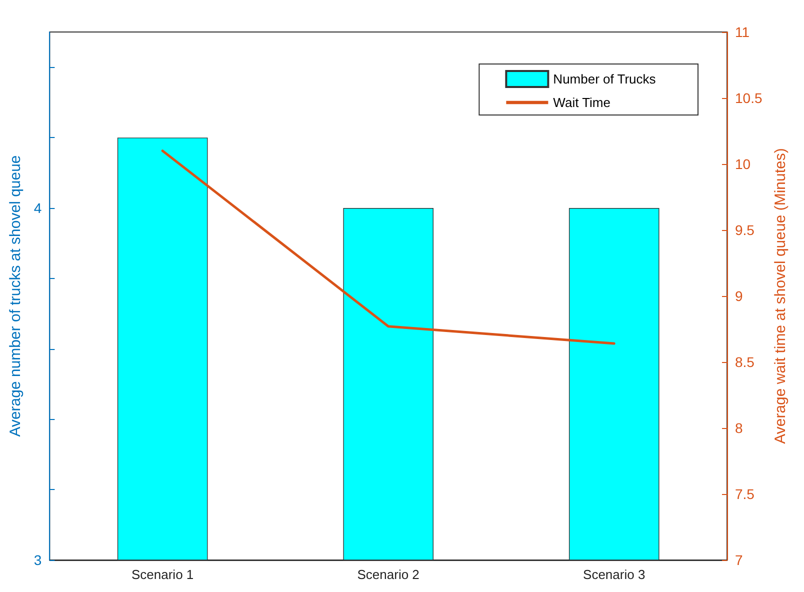  I want to click on y2-tick-label: 7.5, so click(745, 494).